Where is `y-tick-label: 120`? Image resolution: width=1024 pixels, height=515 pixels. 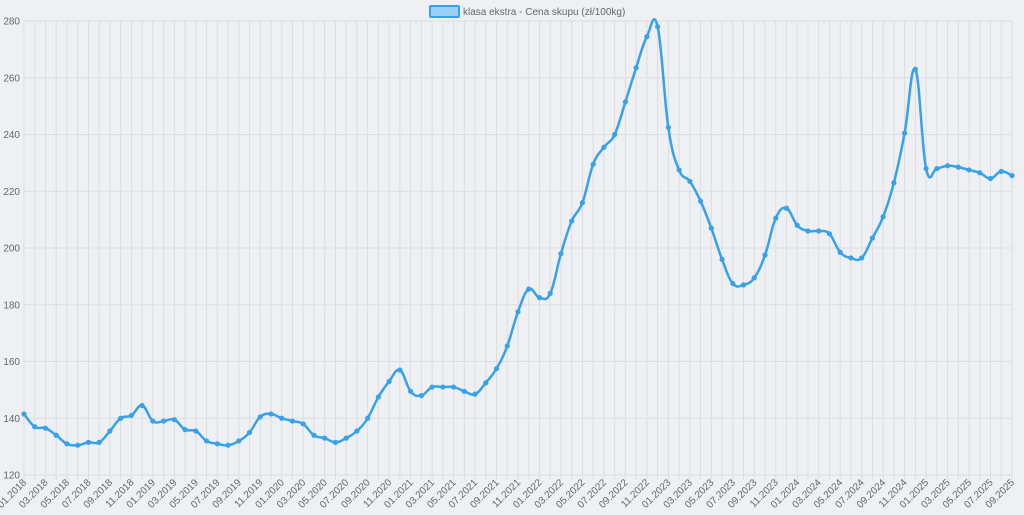
y-tick-label: 120 is located at coordinates (11, 476).